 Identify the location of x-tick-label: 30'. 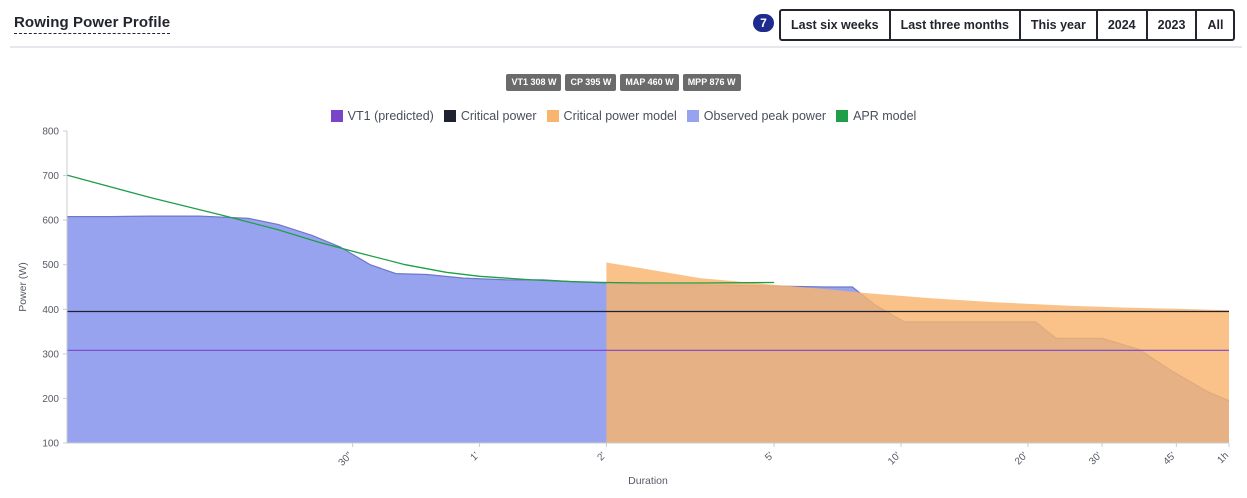
(1095, 458).